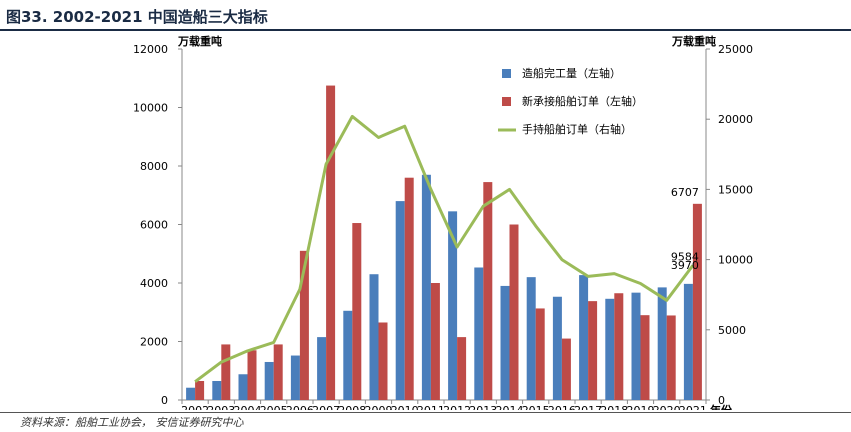 This screenshot has width=851, height=432. I want to click on x-tick-label: 2011, so click(431, 407).